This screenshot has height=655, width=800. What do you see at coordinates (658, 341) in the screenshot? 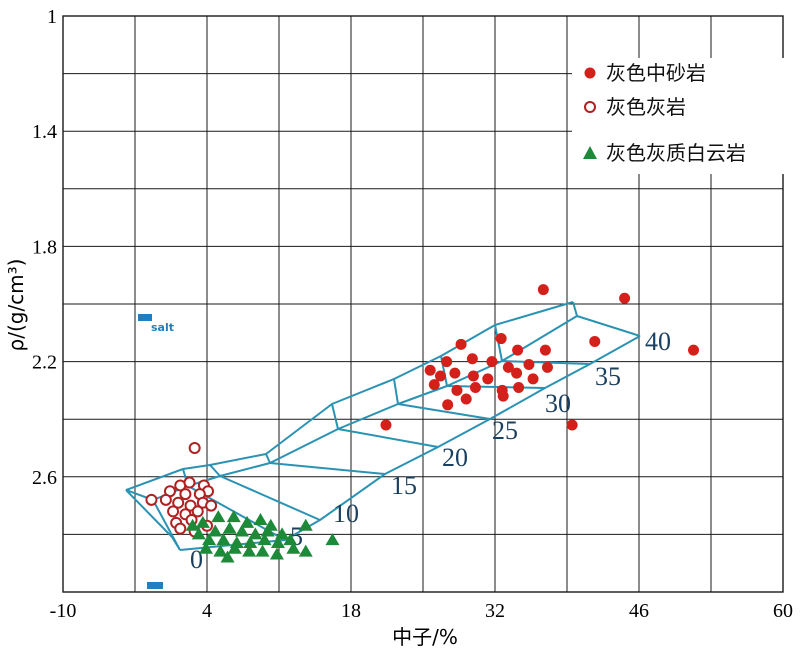
I see `porosity-label: 40` at bounding box center [658, 341].